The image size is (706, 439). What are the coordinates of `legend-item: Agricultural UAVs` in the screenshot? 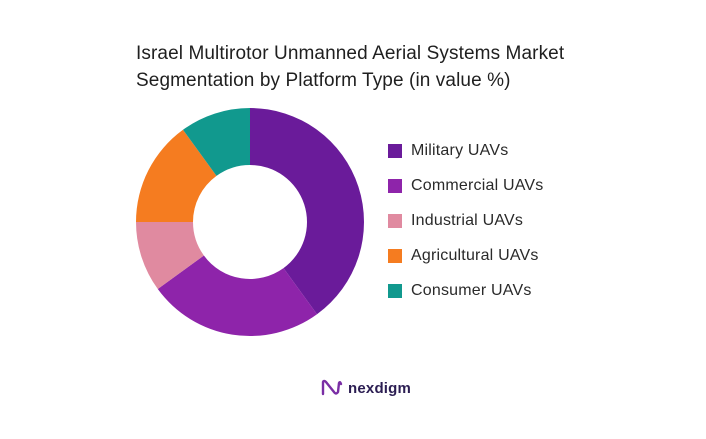 It's located at (466, 255).